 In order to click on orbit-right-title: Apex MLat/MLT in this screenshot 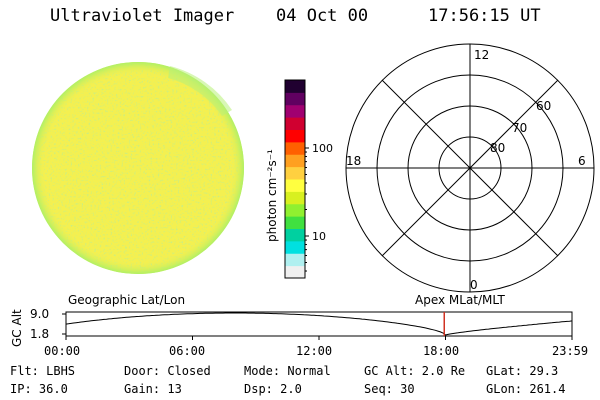, I will do `click(460, 300)`.